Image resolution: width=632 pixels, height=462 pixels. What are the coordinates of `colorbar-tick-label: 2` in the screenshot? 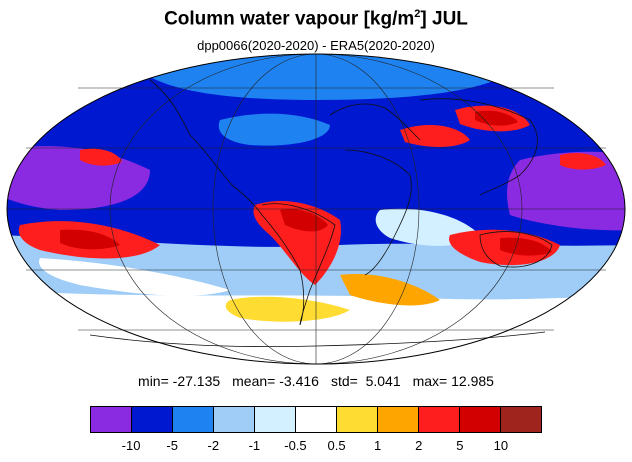 It's located at (419, 445).